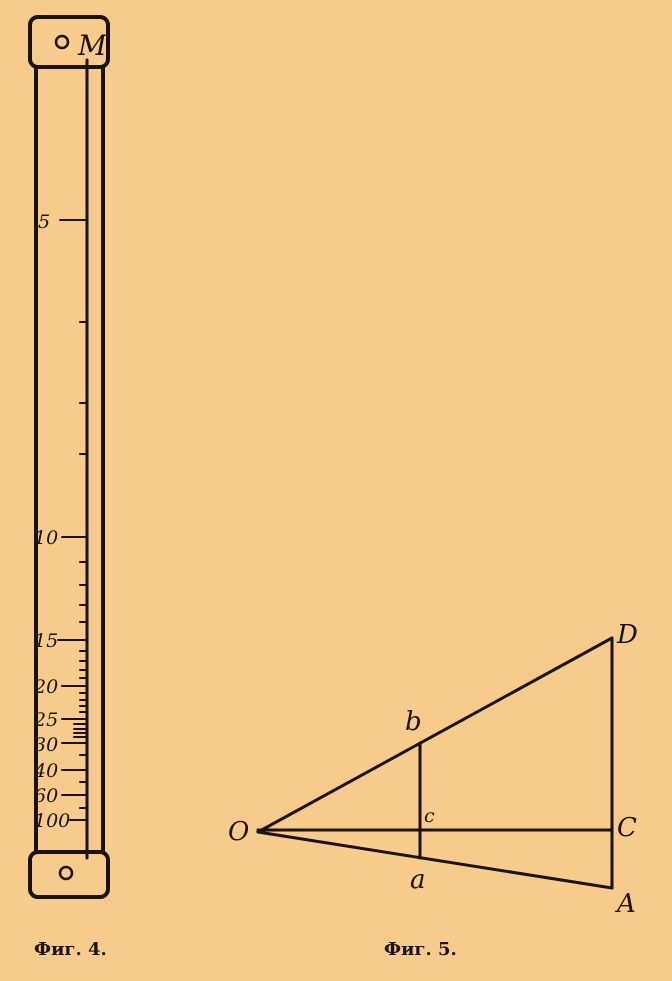 This screenshot has height=981, width=672. Describe the element at coordinates (435, 735) in the screenshot. I see `segment-OD` at that location.